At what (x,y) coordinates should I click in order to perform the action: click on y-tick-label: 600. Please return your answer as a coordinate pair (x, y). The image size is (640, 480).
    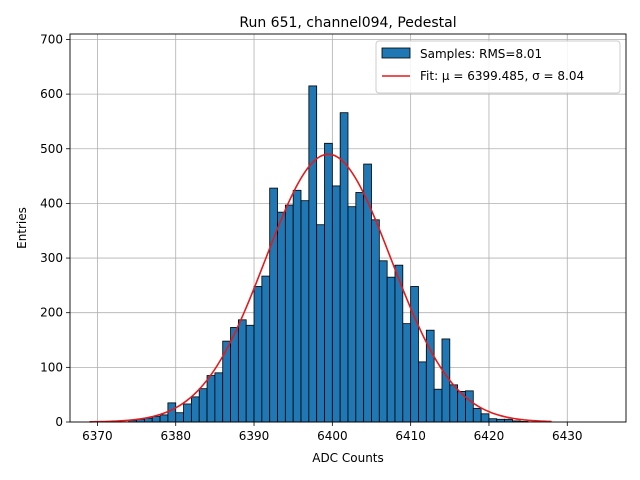
    Looking at the image, I should click on (51, 94).